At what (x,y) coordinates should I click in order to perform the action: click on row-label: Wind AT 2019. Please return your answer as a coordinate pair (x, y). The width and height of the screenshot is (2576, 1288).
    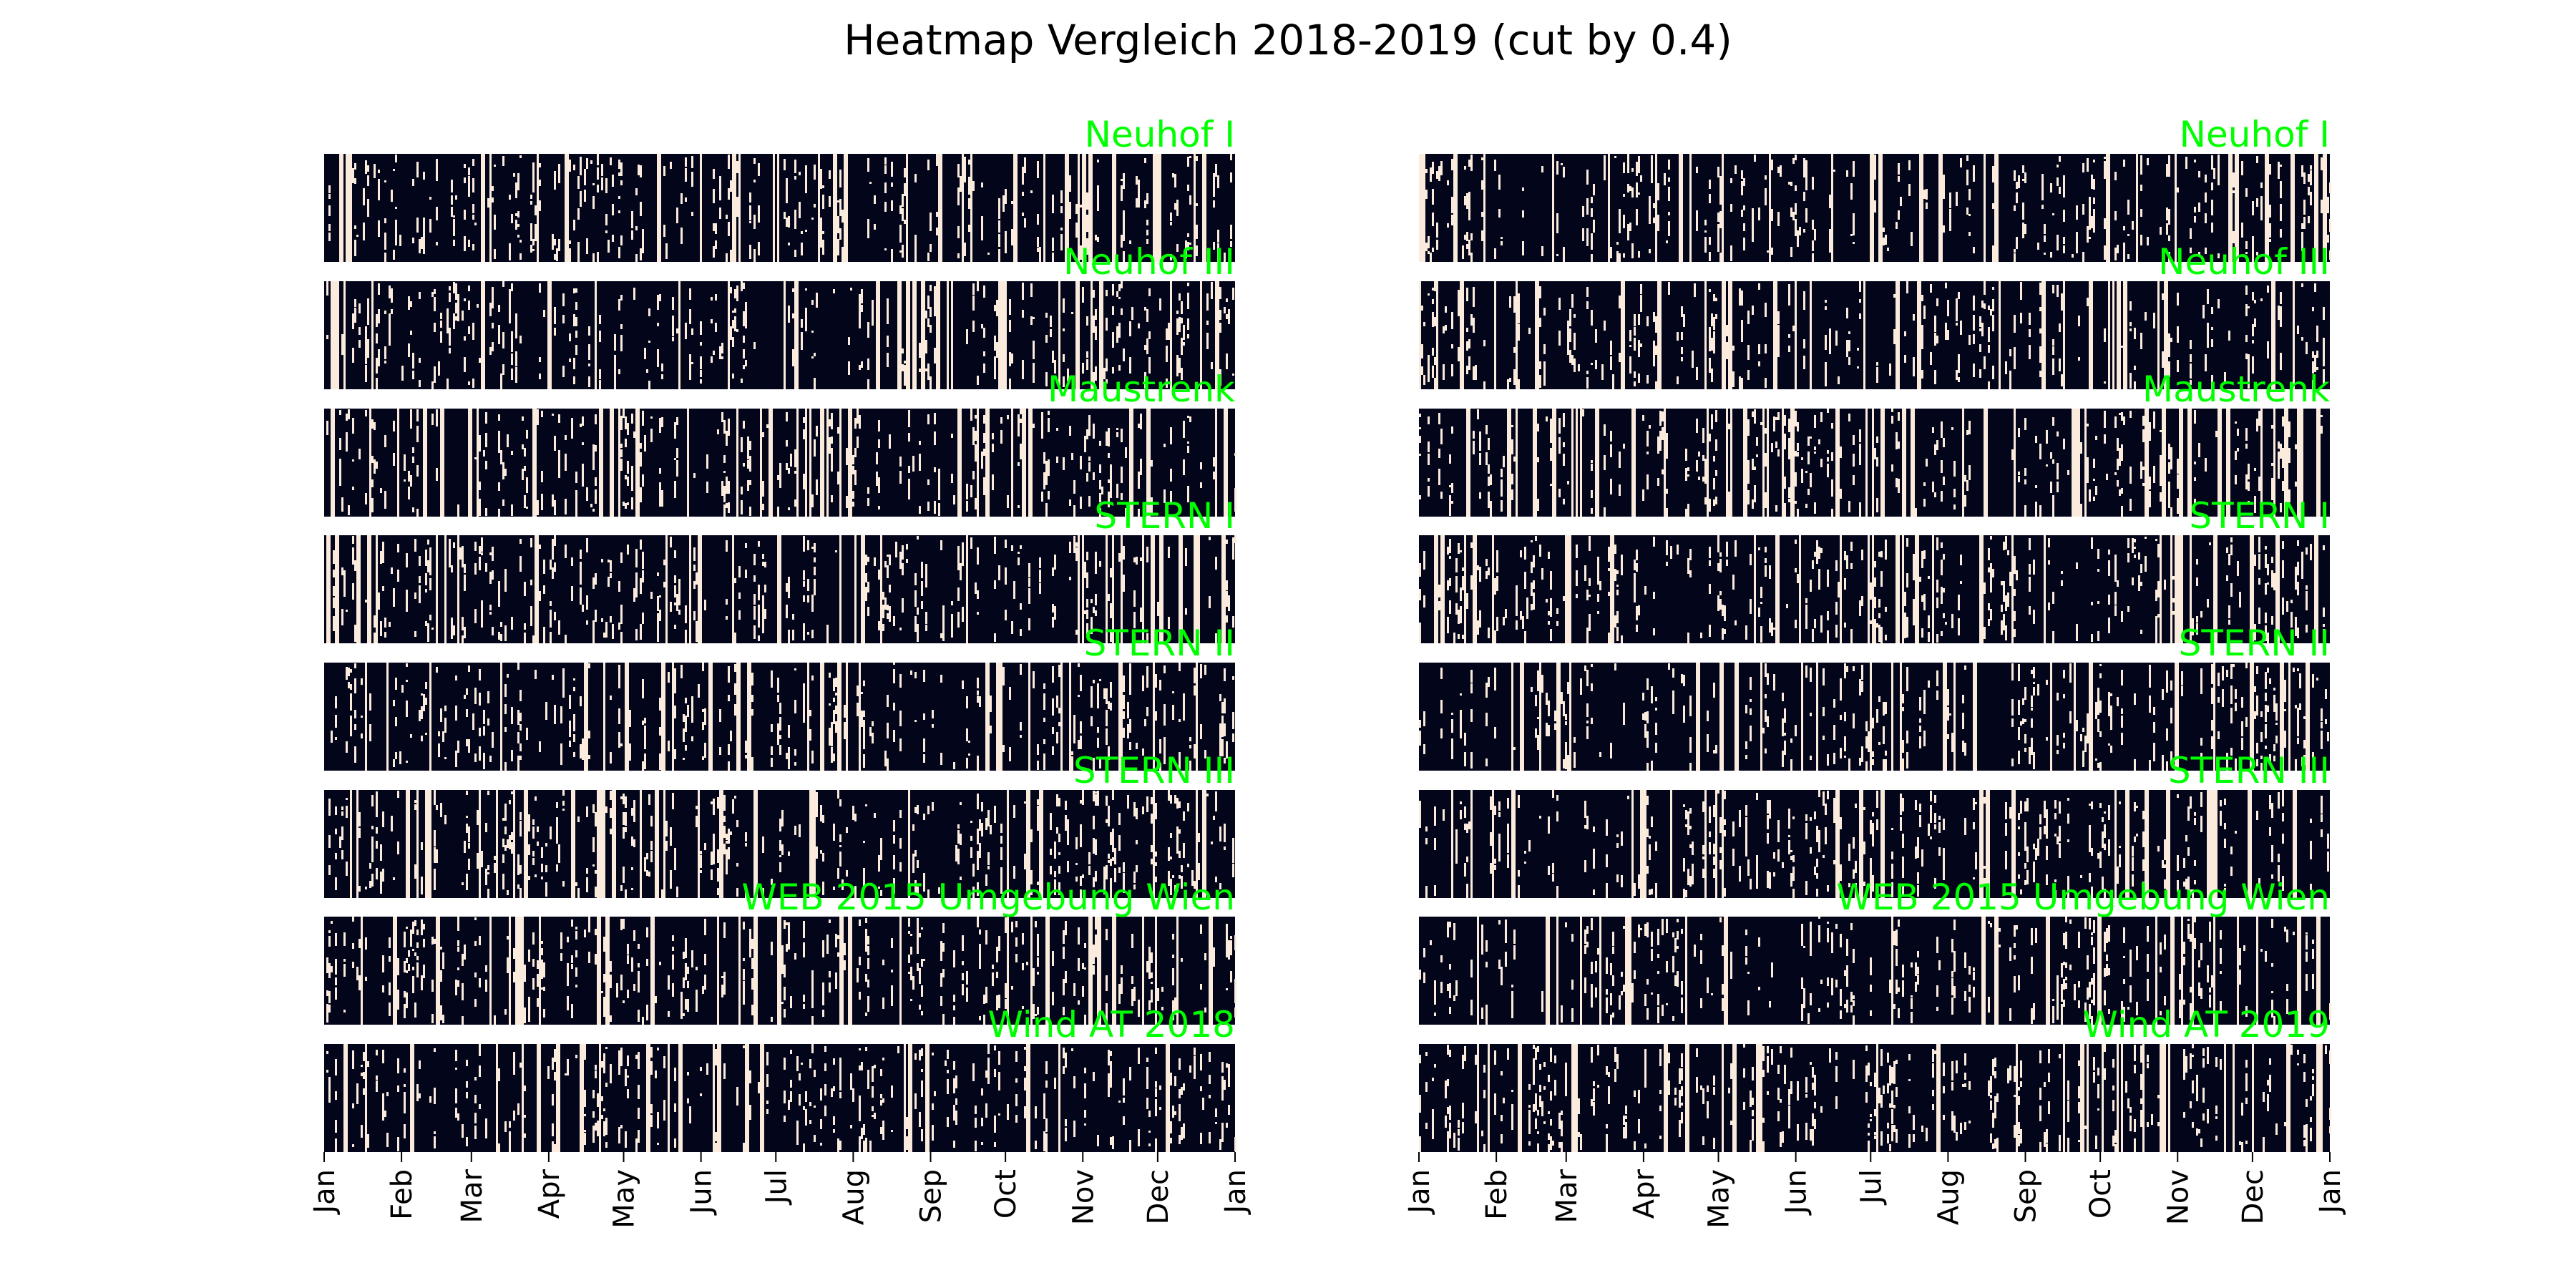
    Looking at the image, I should click on (2206, 1024).